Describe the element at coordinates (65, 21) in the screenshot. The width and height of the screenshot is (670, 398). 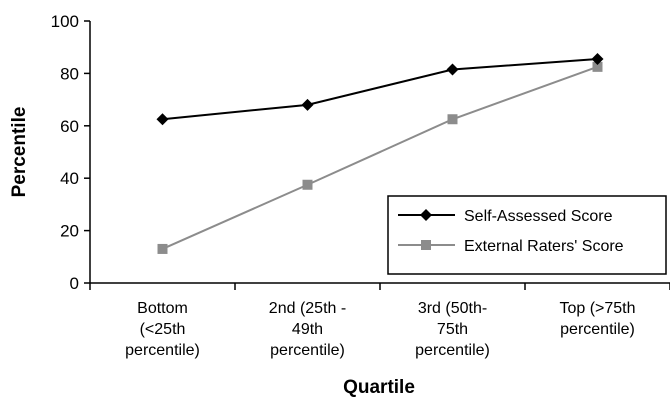
I see `y-tick-label: 100` at that location.